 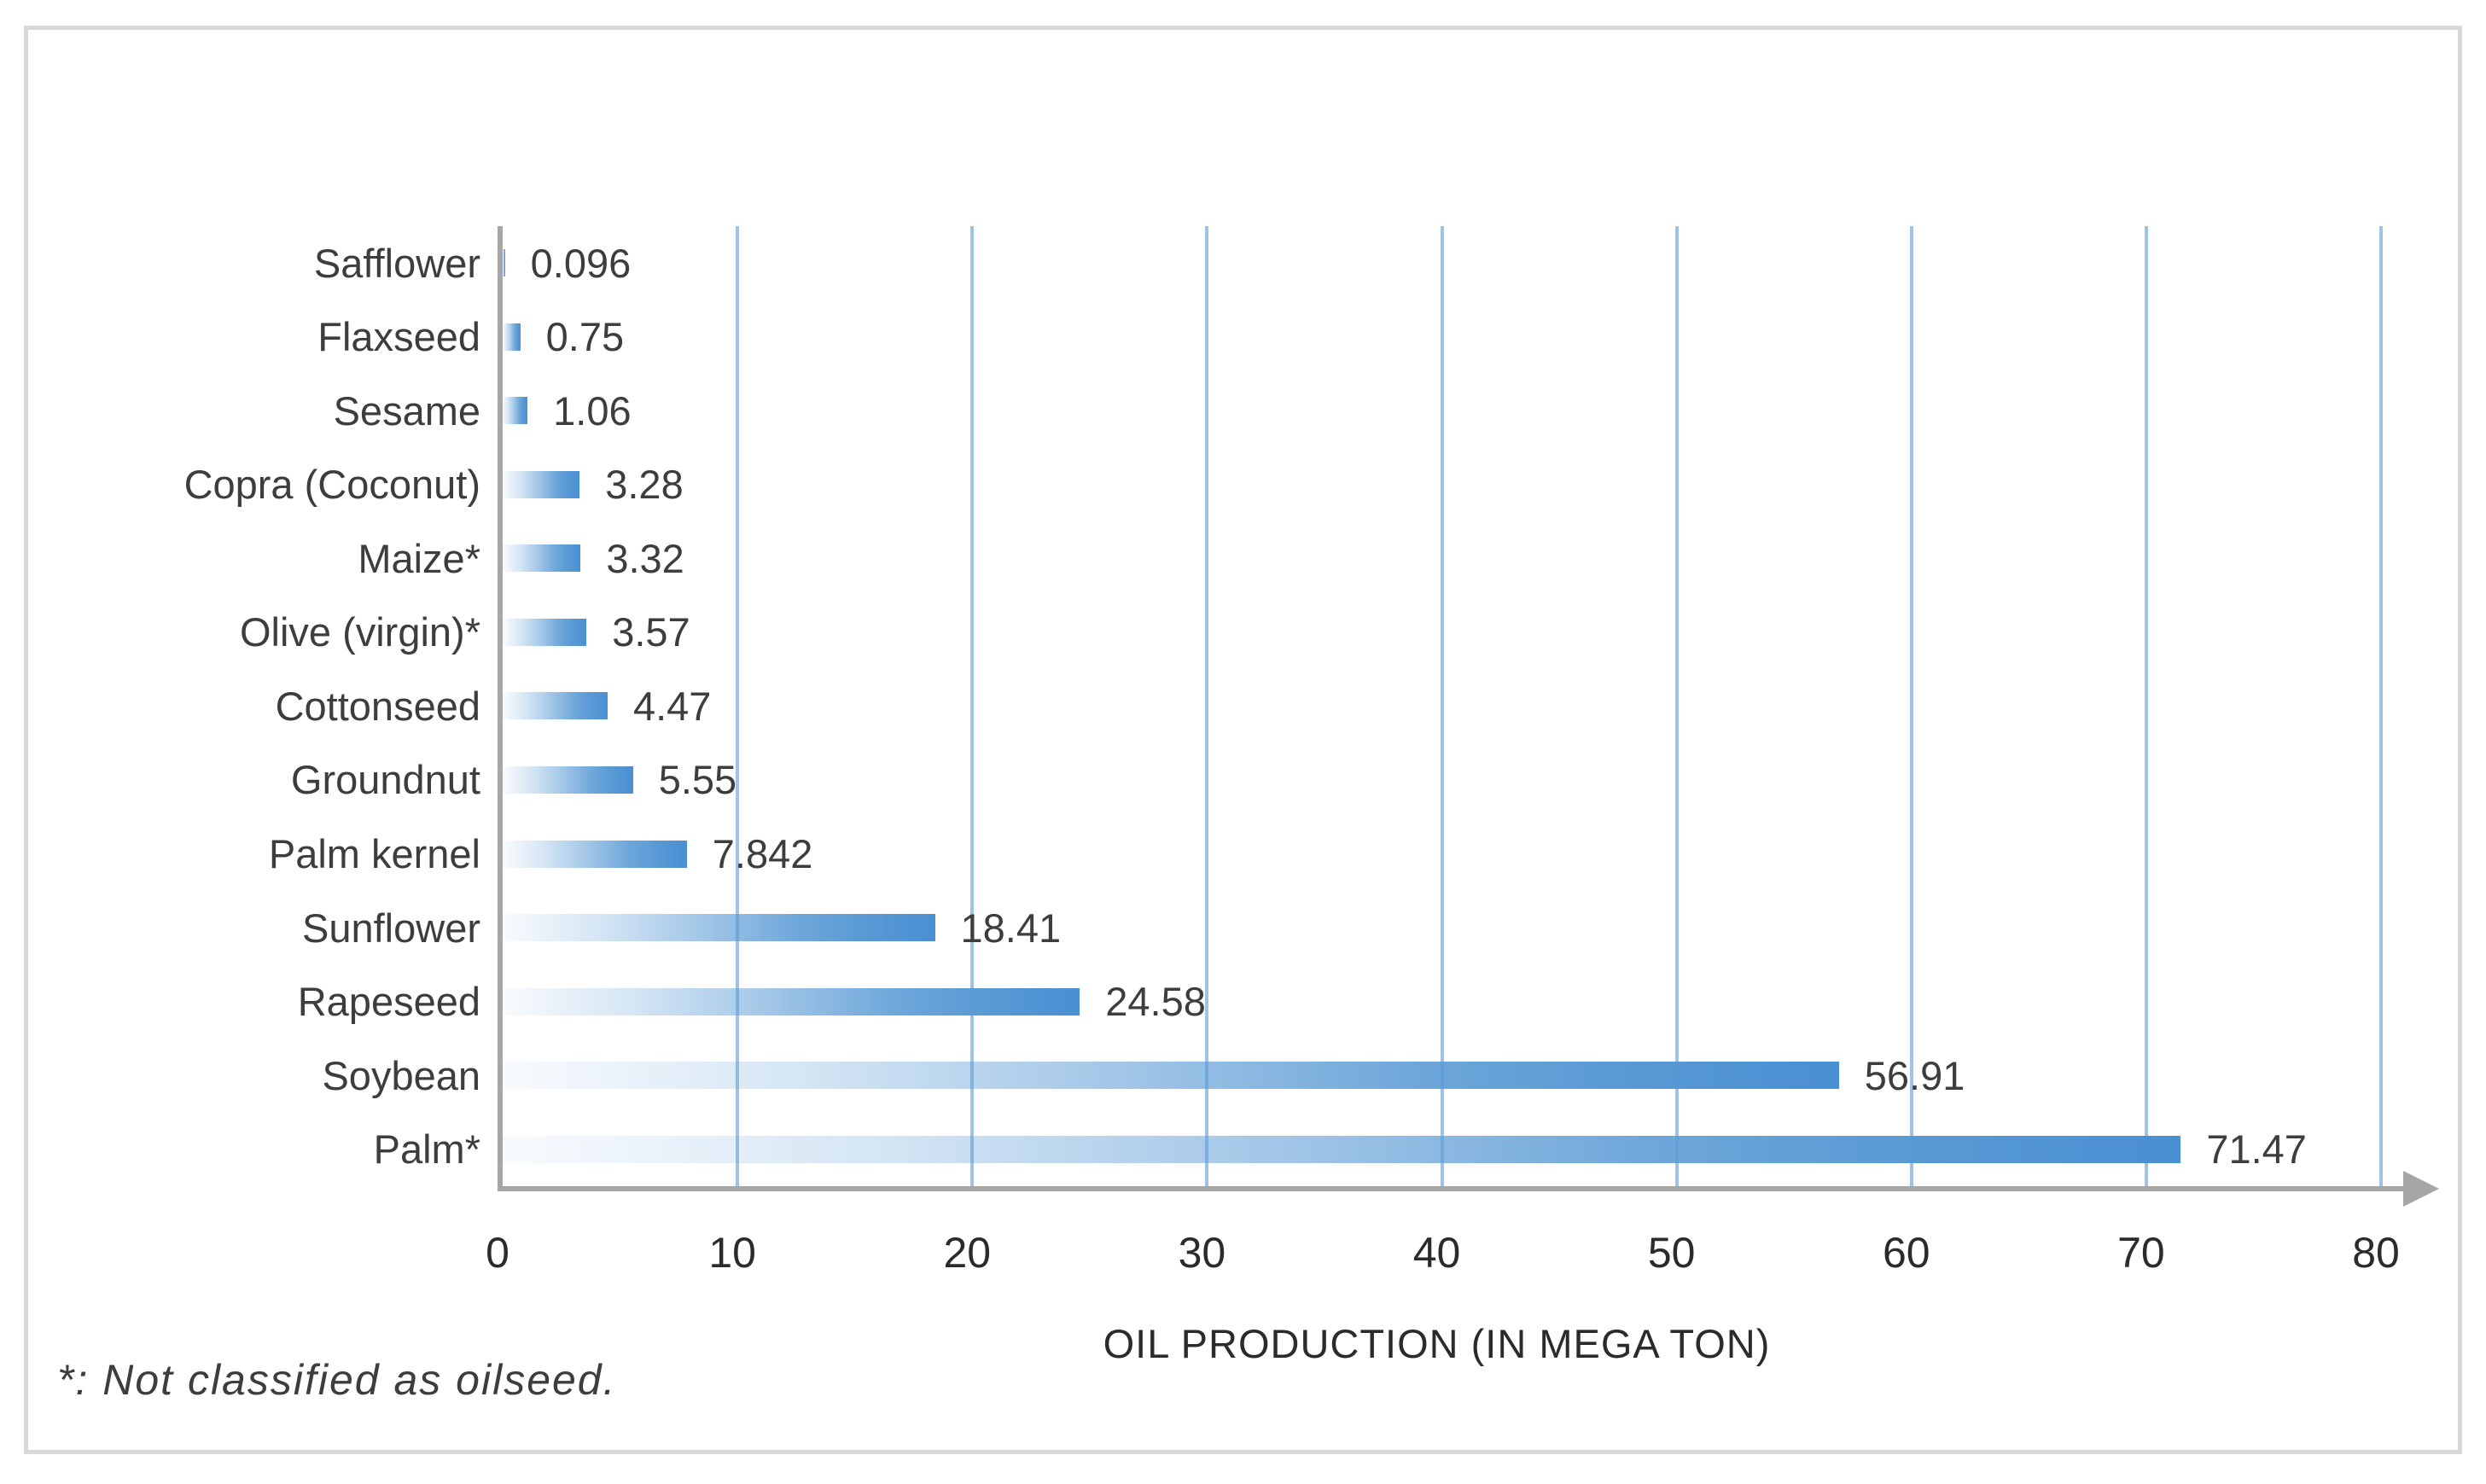 What do you see at coordinates (391, 928) in the screenshot?
I see `category-label: Sunflower` at bounding box center [391, 928].